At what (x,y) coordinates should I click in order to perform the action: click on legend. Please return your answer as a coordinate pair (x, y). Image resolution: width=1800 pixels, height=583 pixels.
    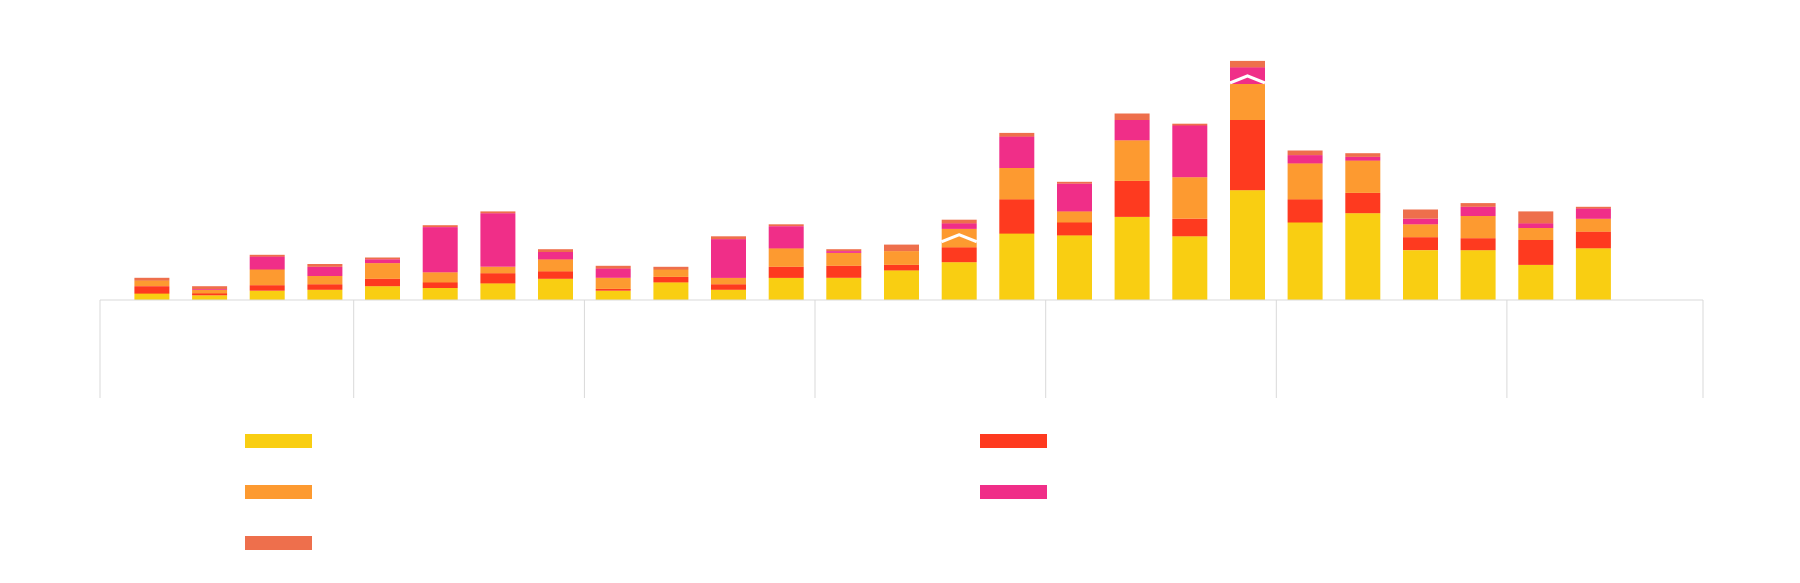
    Looking at the image, I should click on (646, 492).